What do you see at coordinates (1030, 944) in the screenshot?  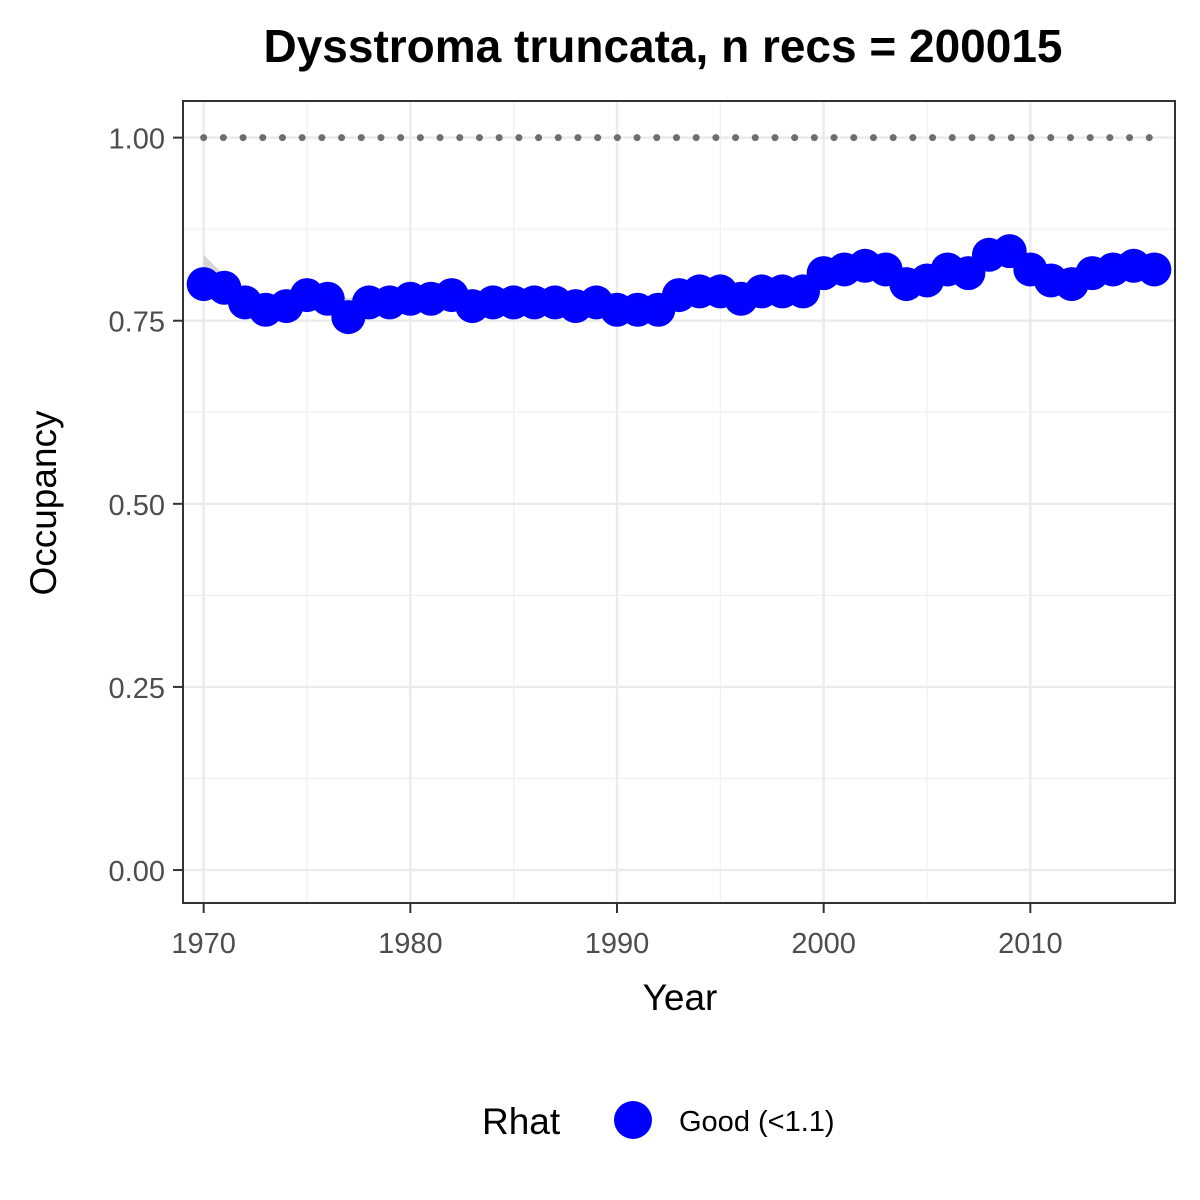 I see `x-tick-label: 2010` at bounding box center [1030, 944].